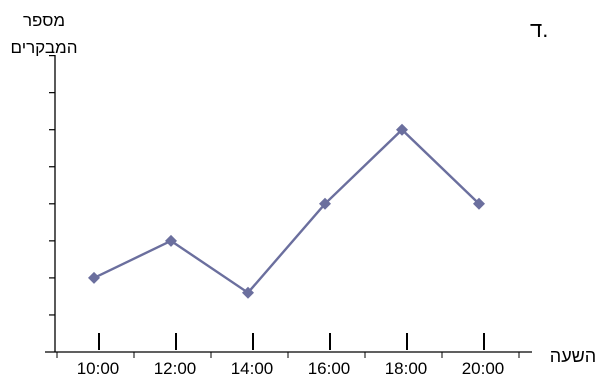 This screenshot has height=379, width=600. Describe the element at coordinates (44, 20) in the screenshot. I see `y-axis-label-line-1: מספר` at that location.